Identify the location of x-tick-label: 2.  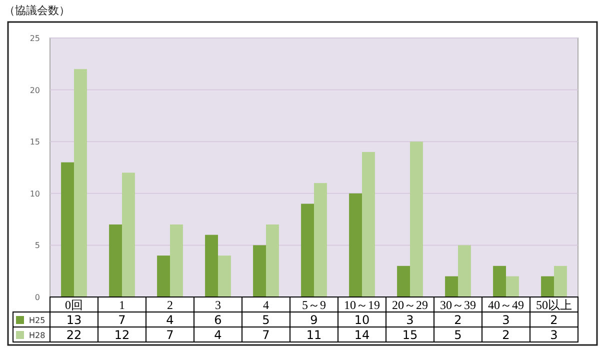
(170, 305).